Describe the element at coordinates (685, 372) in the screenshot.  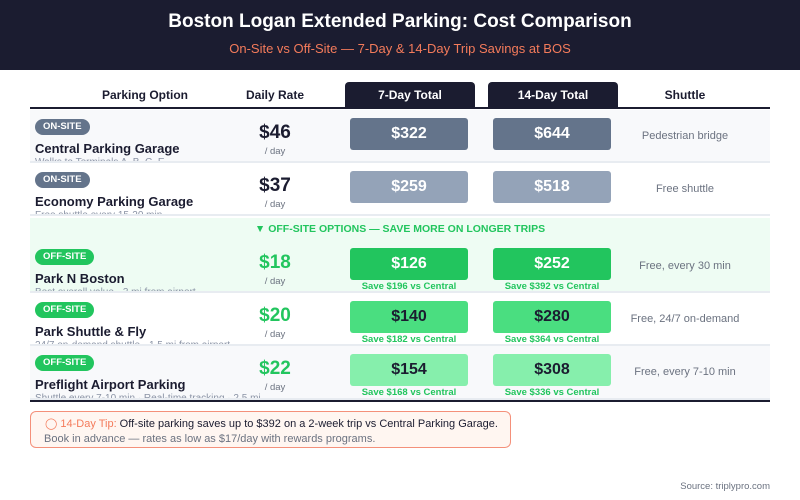
I see `shuttle-info: Free, every 7-10 min` at that location.